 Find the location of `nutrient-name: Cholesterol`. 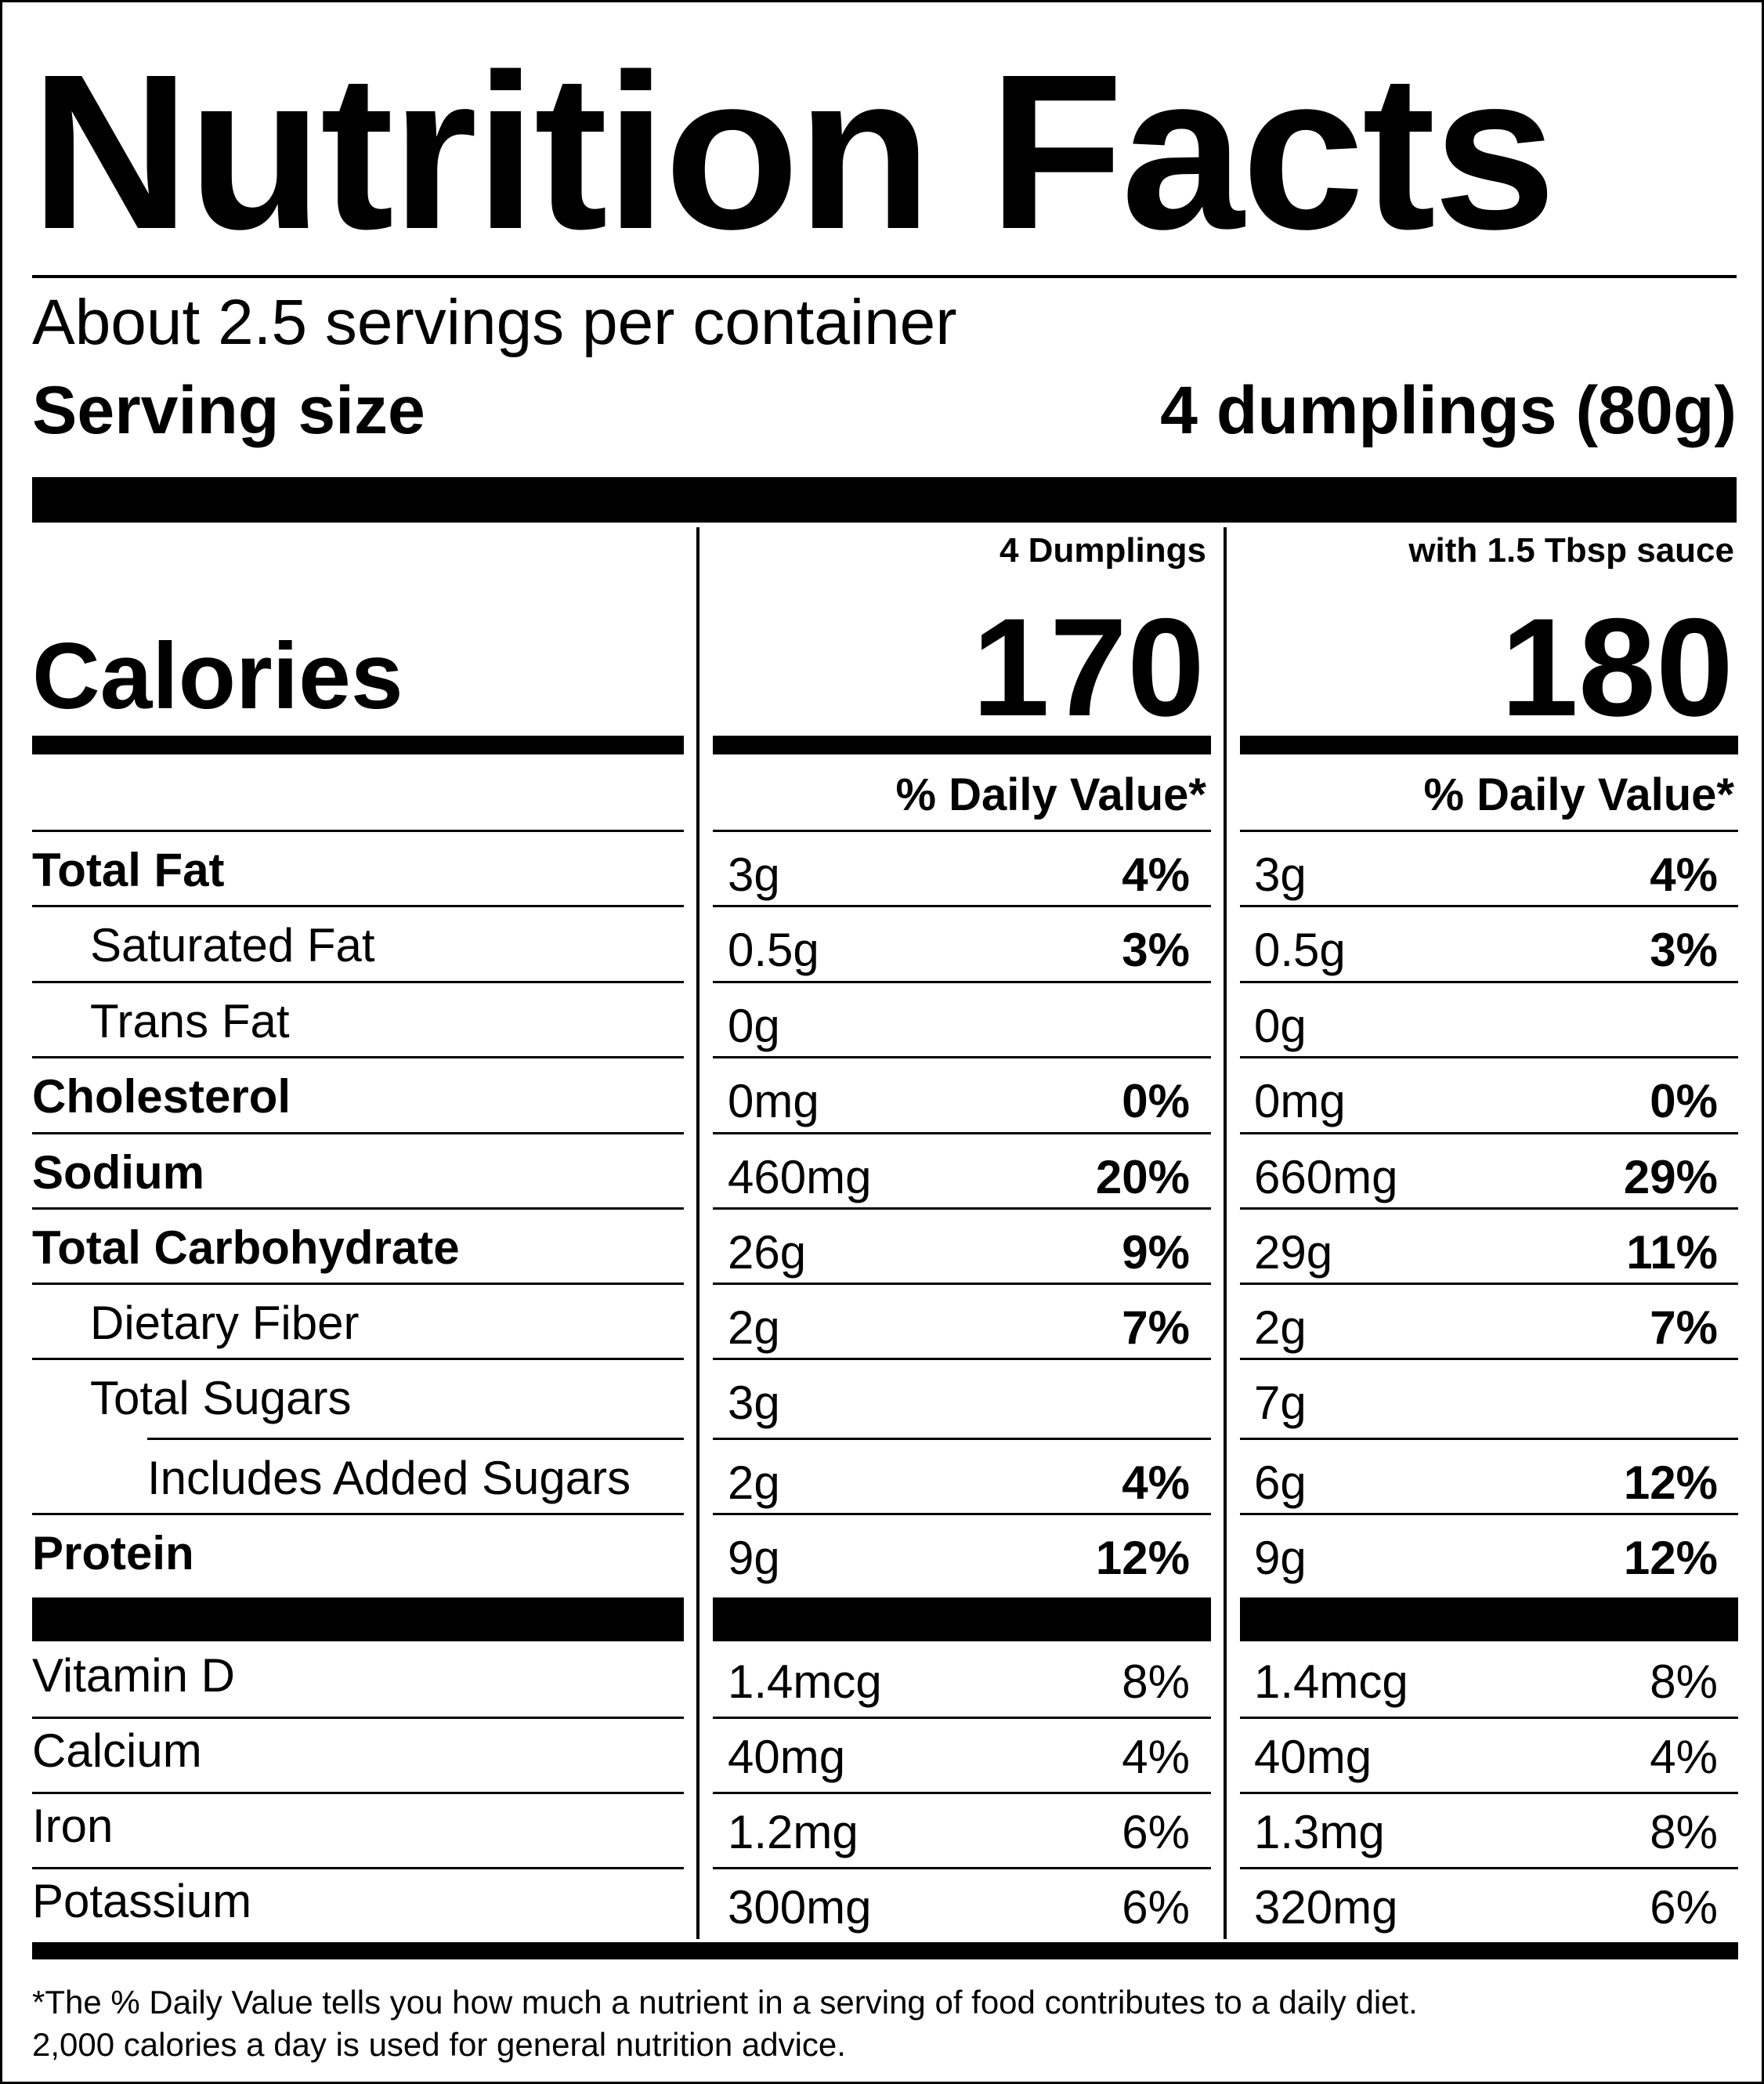

nutrient-name: Cholesterol is located at coordinates (161, 1096).